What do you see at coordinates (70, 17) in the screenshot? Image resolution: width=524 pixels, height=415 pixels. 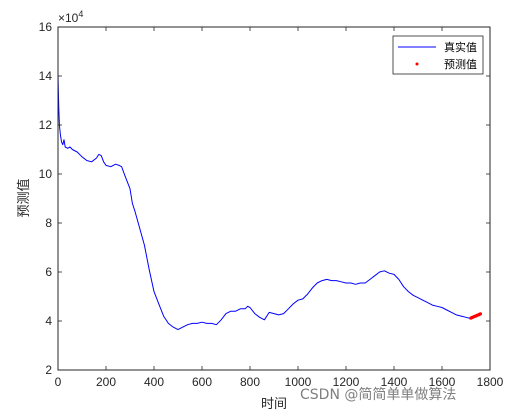 I see `y-exponent-label: ×10⁴` at bounding box center [70, 17].